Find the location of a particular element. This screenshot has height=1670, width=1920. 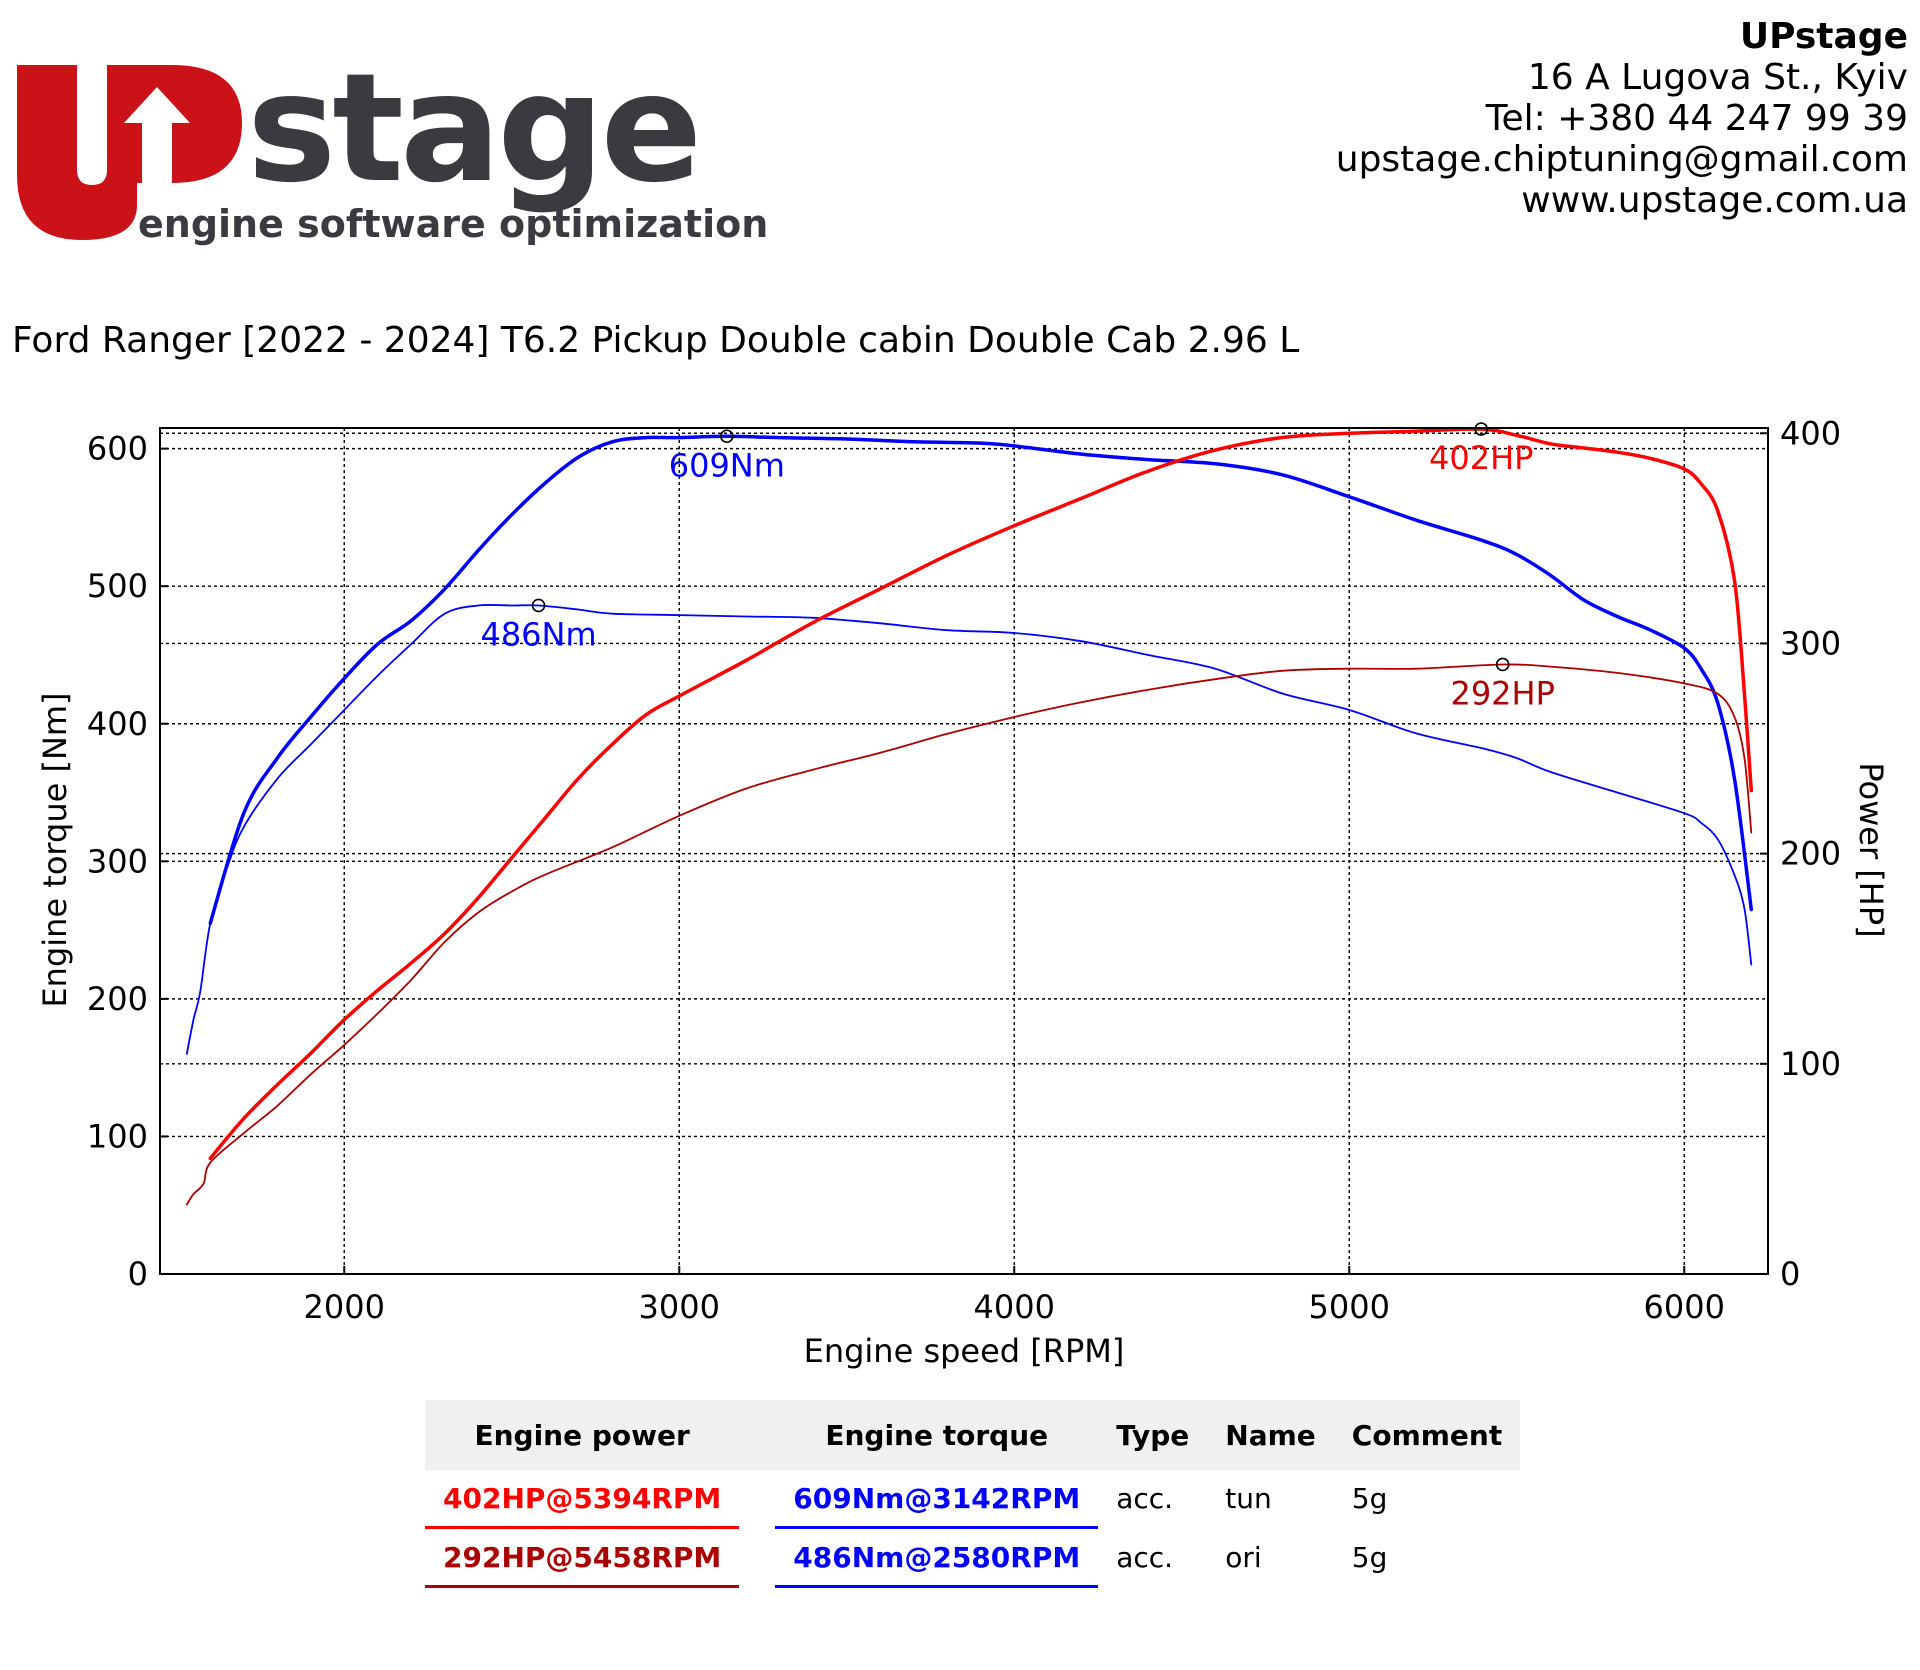

x-tick-label: 6000 is located at coordinates (1684, 1307).